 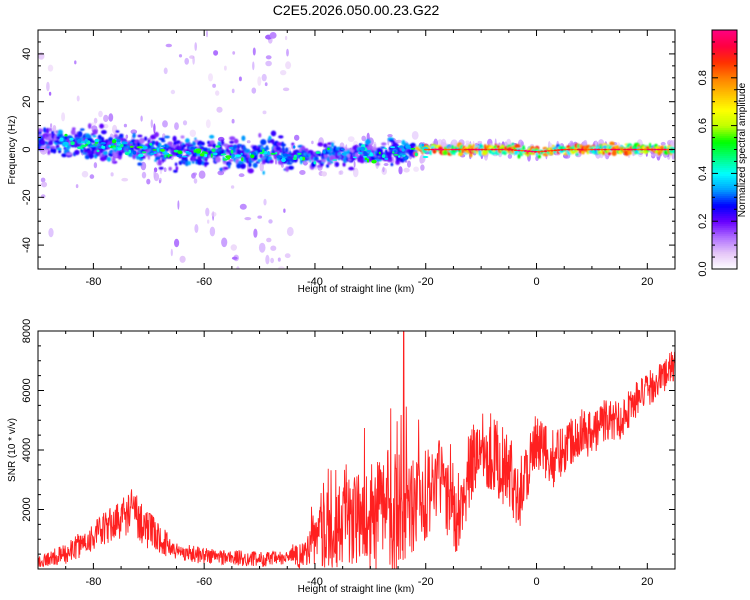 What do you see at coordinates (27, 390) in the screenshot?
I see `snr-y-tick-label: 6000` at bounding box center [27, 390].